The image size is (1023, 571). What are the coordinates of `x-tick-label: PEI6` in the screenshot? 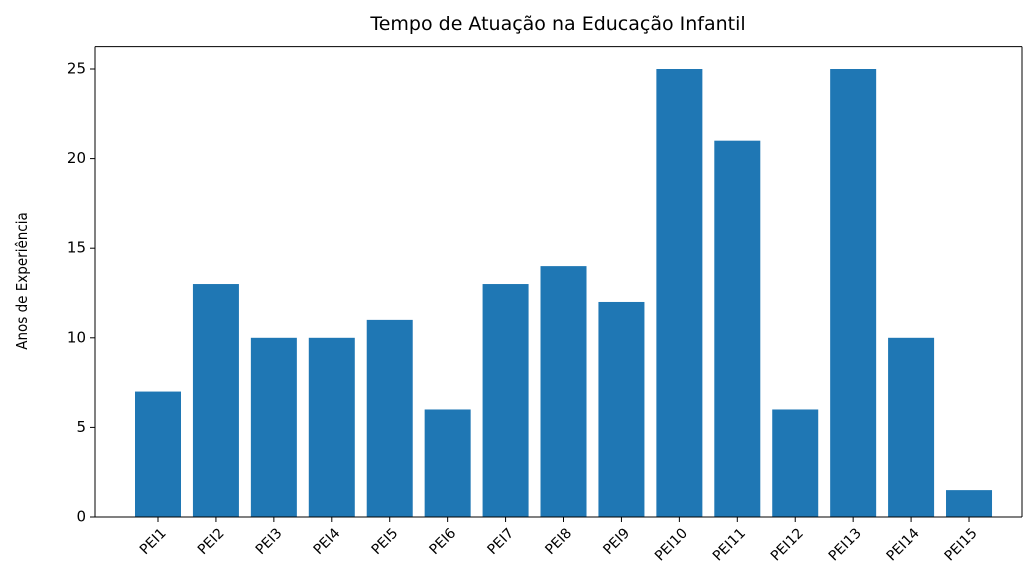 It's located at (443, 541).